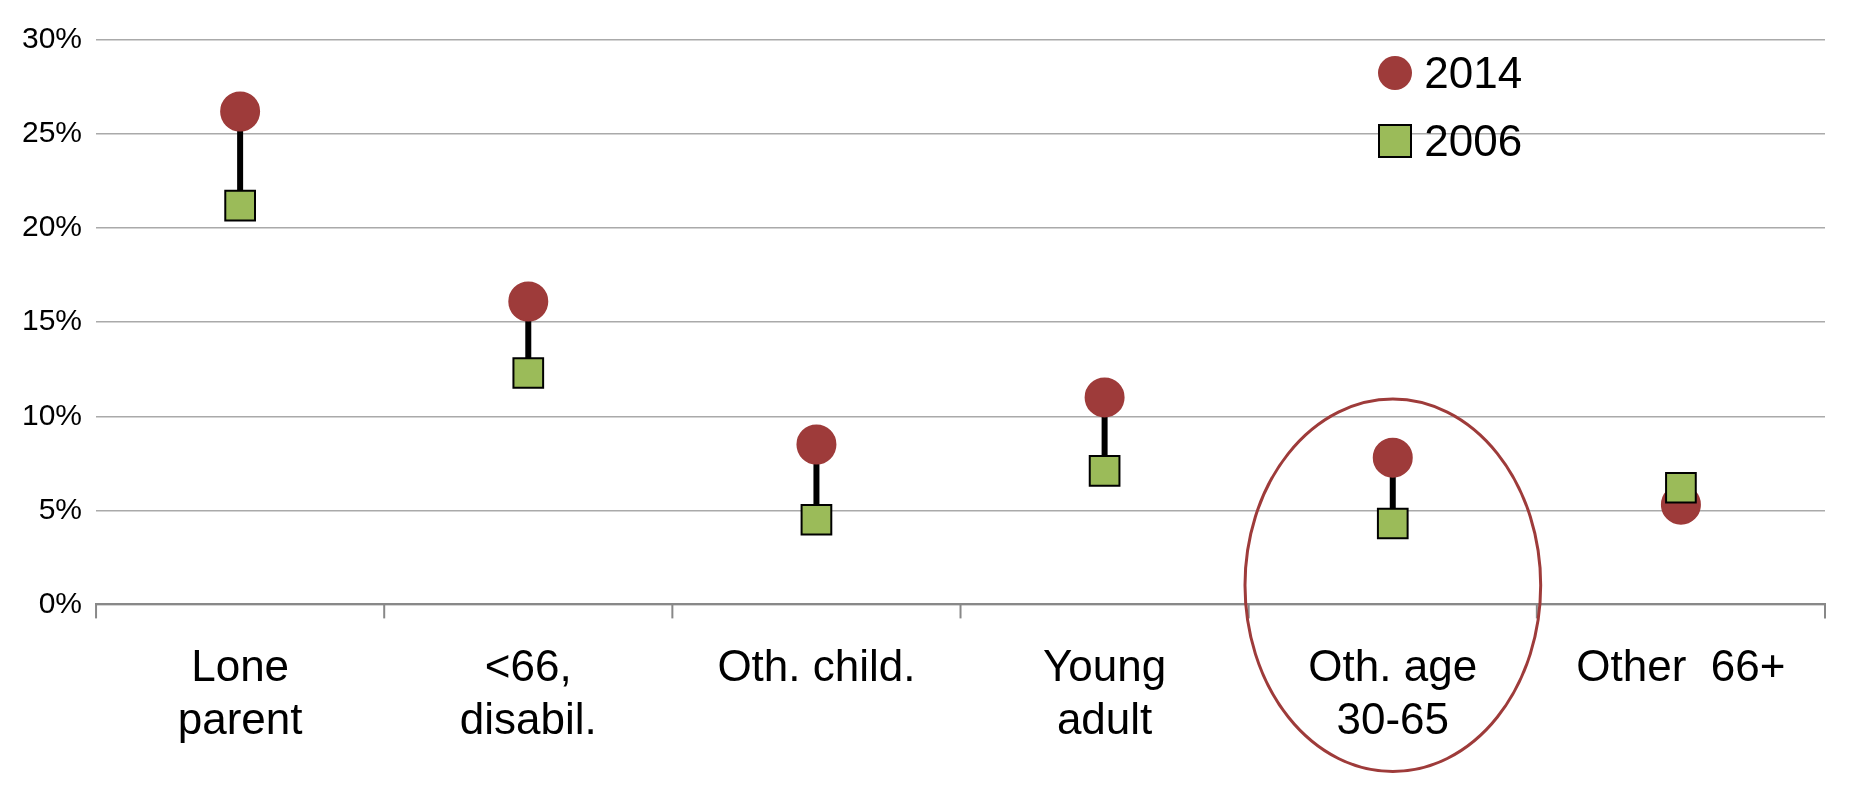 This screenshot has width=1858, height=789. Describe the element at coordinates (52, 414) in the screenshot. I see `y-tick-label: 10%` at that location.